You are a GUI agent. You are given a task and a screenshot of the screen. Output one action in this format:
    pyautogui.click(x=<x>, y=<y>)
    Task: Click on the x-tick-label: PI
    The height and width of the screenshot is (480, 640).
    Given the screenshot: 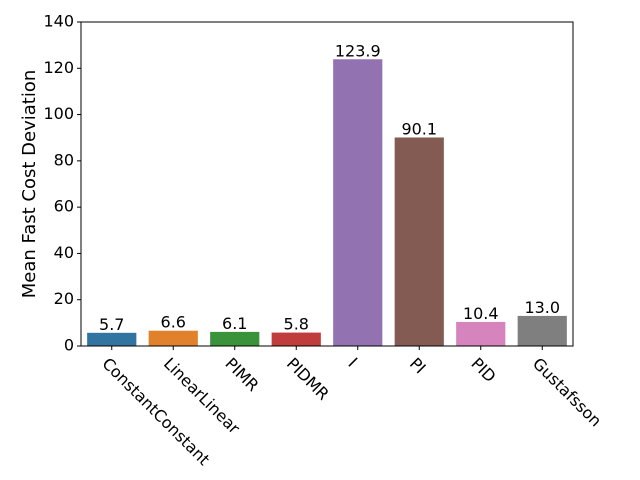 What is the action you would take?
    pyautogui.click(x=418, y=366)
    